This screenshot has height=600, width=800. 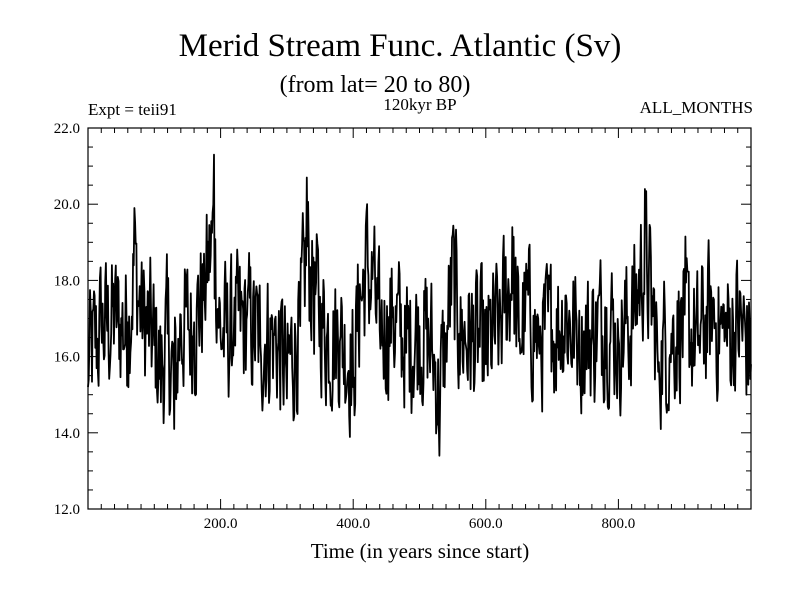 I want to click on experiment-label: Expt = teii91, so click(x=132, y=109).